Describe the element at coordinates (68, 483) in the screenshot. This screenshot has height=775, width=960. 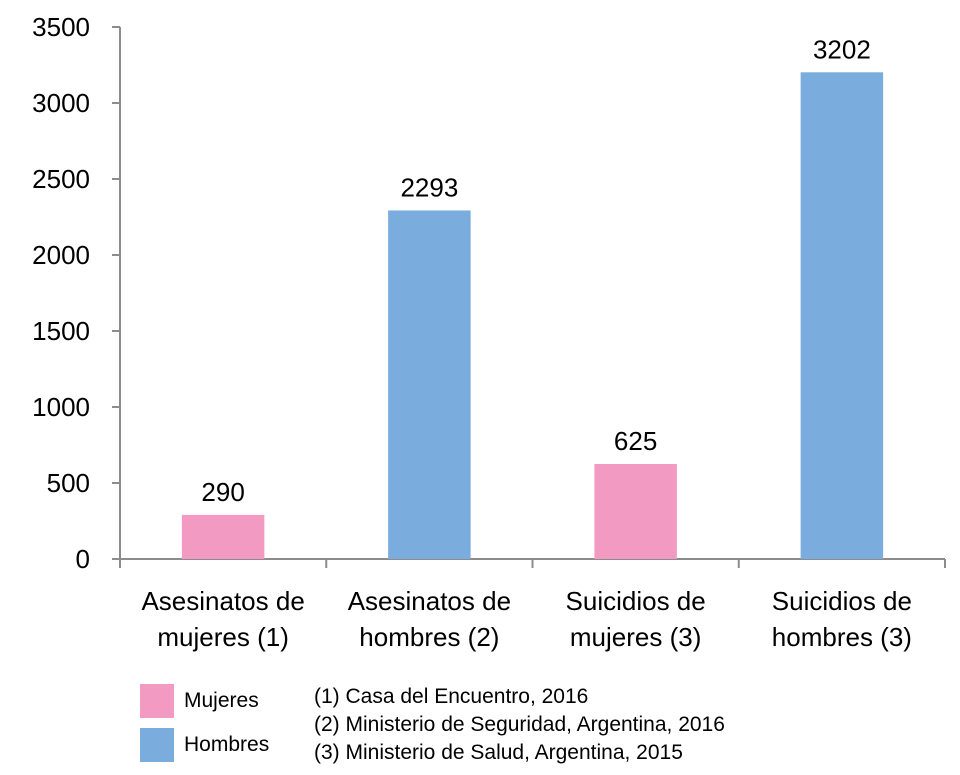
I see `y-tick-label: 500` at that location.